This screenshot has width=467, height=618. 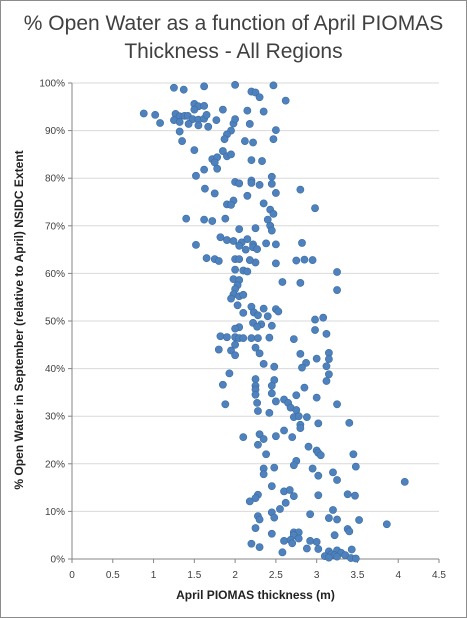 I want to click on y-tick-label: 70%, so click(x=55, y=226).